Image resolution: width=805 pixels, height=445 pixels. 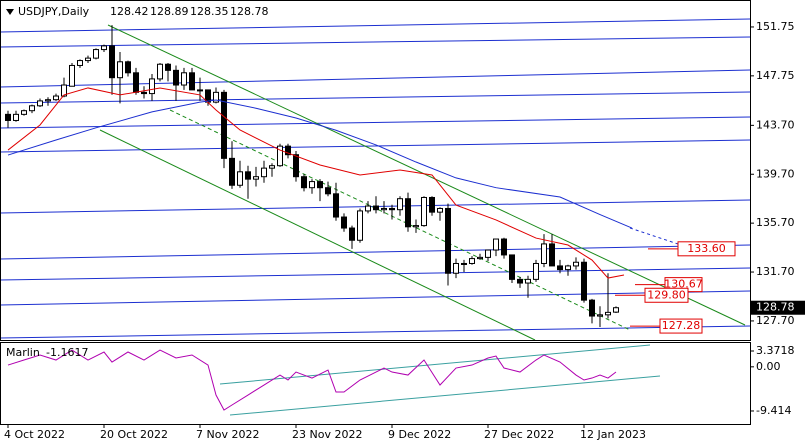 I want to click on current-price-box, so click(x=777, y=307).